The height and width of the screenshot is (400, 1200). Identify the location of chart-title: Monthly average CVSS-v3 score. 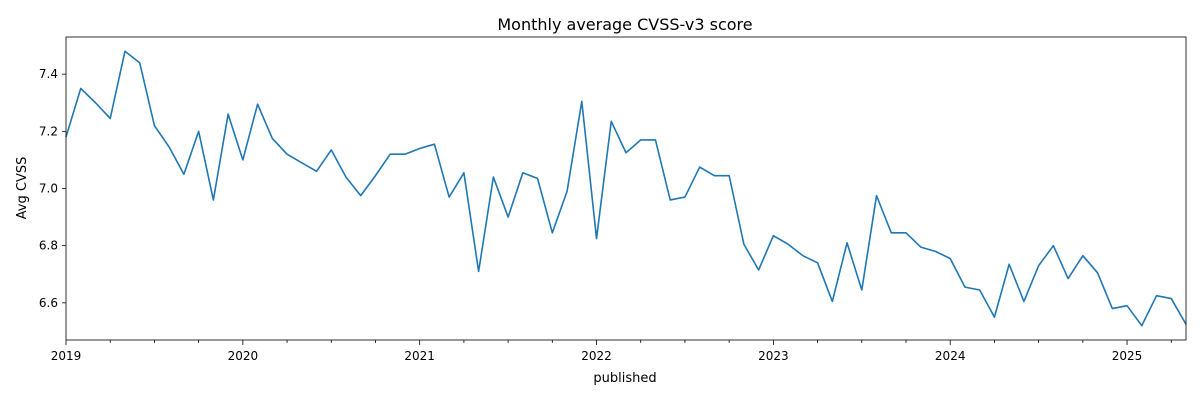
(624, 24).